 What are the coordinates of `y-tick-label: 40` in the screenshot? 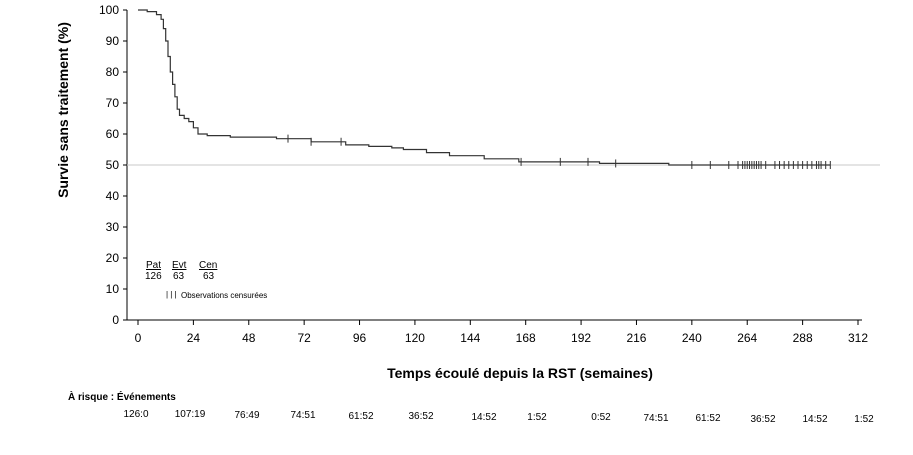 It's located at (113, 196).